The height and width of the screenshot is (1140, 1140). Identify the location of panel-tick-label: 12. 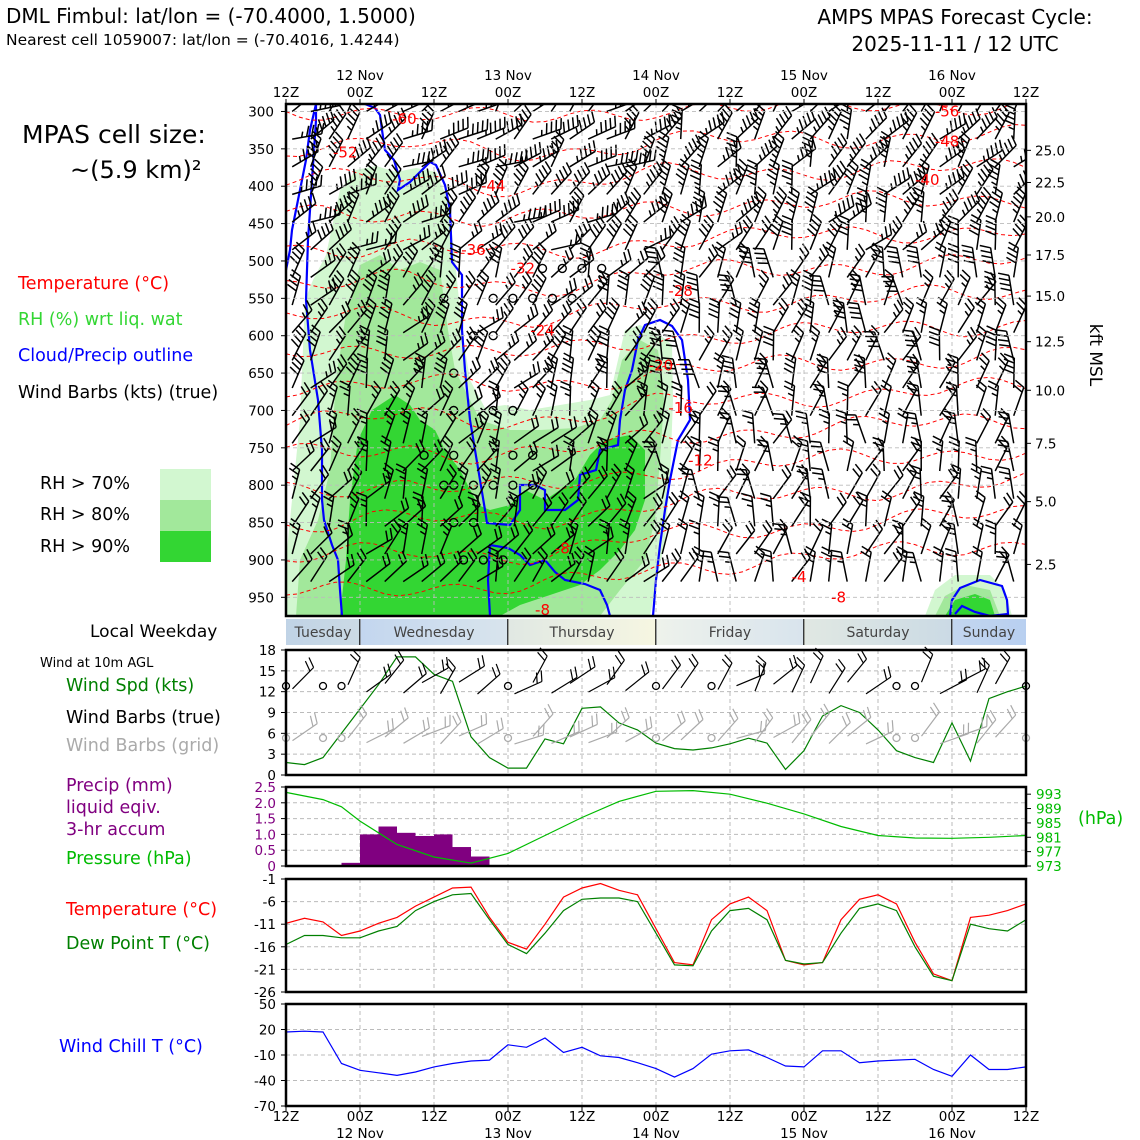
(267, 693).